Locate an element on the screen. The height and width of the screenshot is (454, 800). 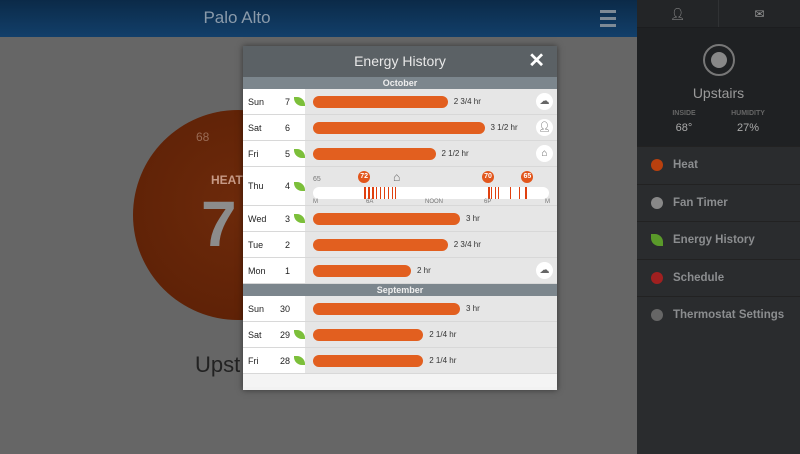
day-row: Thu 4 65 72 70 65 ⌂ M 6A NOON 6P M is located at coordinates (400, 186).